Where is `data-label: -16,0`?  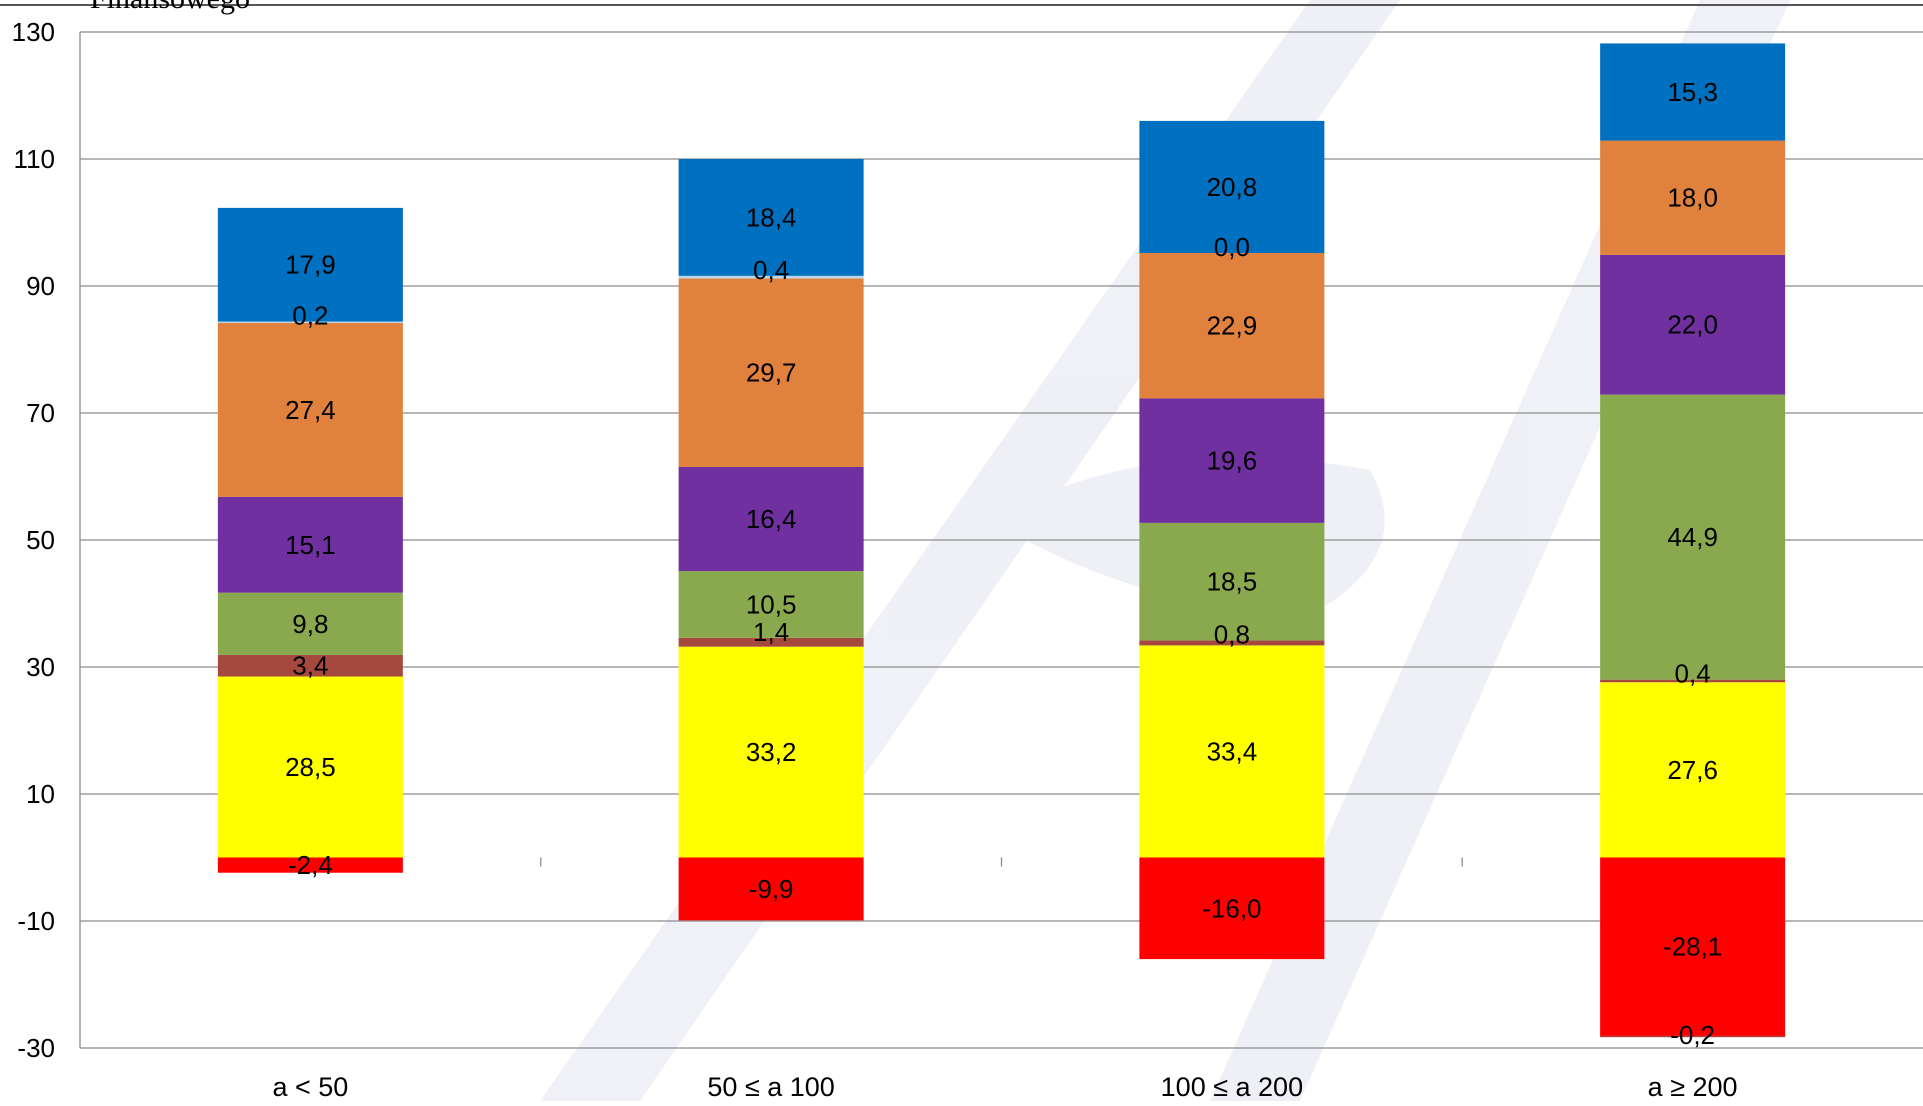
data-label: -16,0 is located at coordinates (1231, 908).